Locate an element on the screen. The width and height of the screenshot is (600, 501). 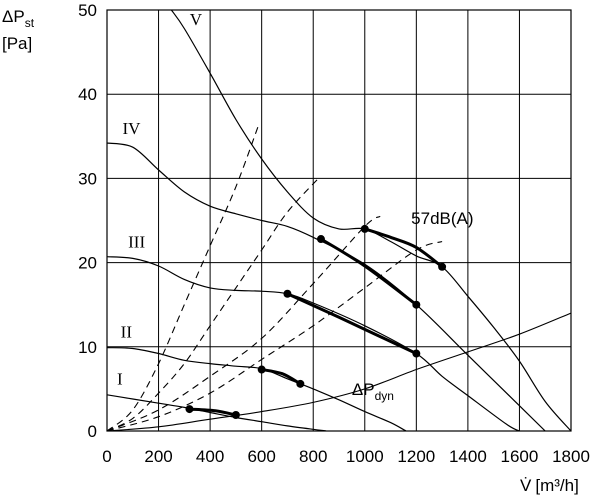
y-tick-label: 40 is located at coordinates (87, 94).